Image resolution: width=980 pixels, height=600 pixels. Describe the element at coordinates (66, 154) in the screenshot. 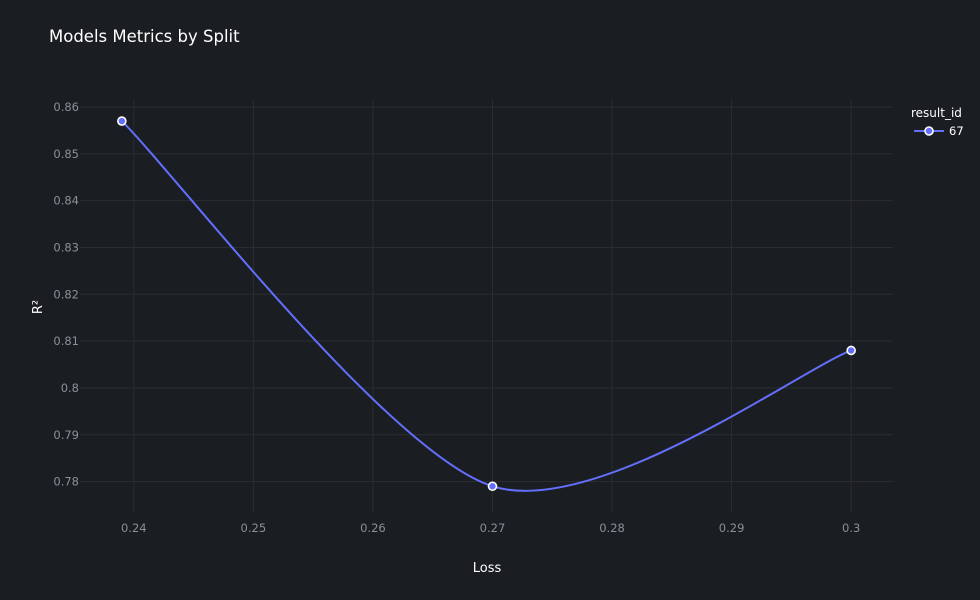

I see `y-tick-label: 0.85` at that location.